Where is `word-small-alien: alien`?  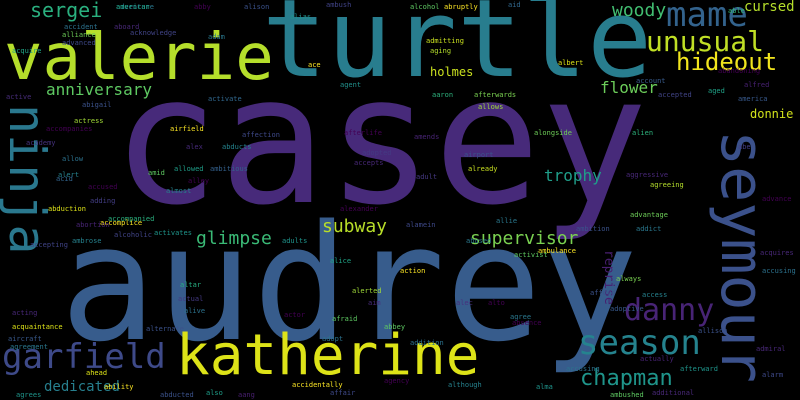 word-small-alien: alien is located at coordinates (643, 133).